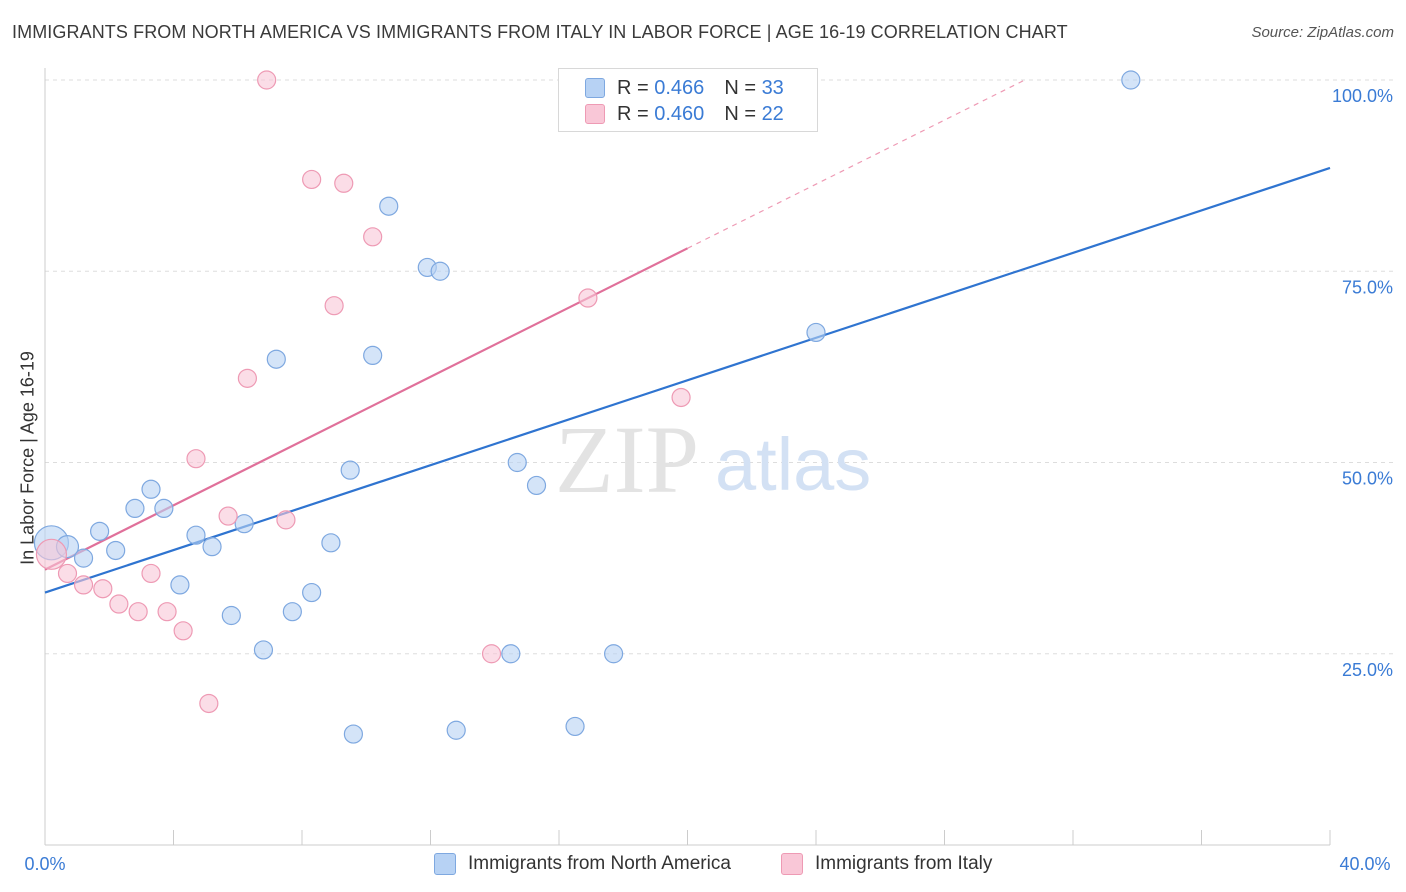 The height and width of the screenshot is (892, 1406). I want to click on x-tick-label-max: 40.0%, so click(1364, 864).